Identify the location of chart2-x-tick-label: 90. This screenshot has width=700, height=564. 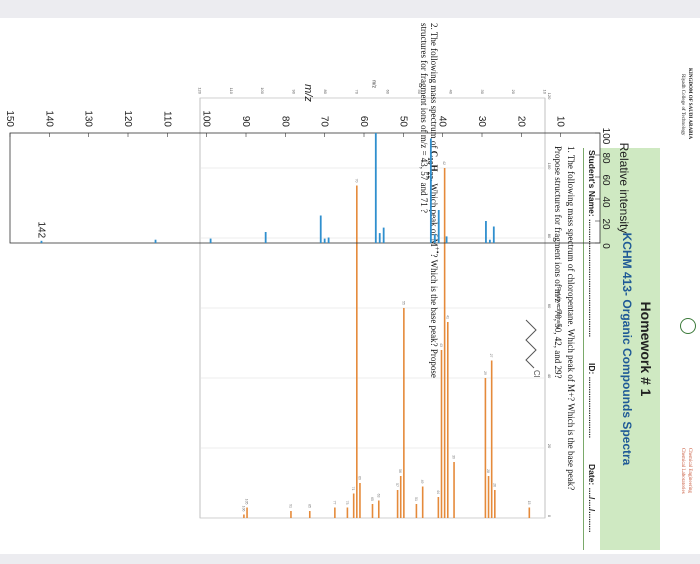
(245, 122).